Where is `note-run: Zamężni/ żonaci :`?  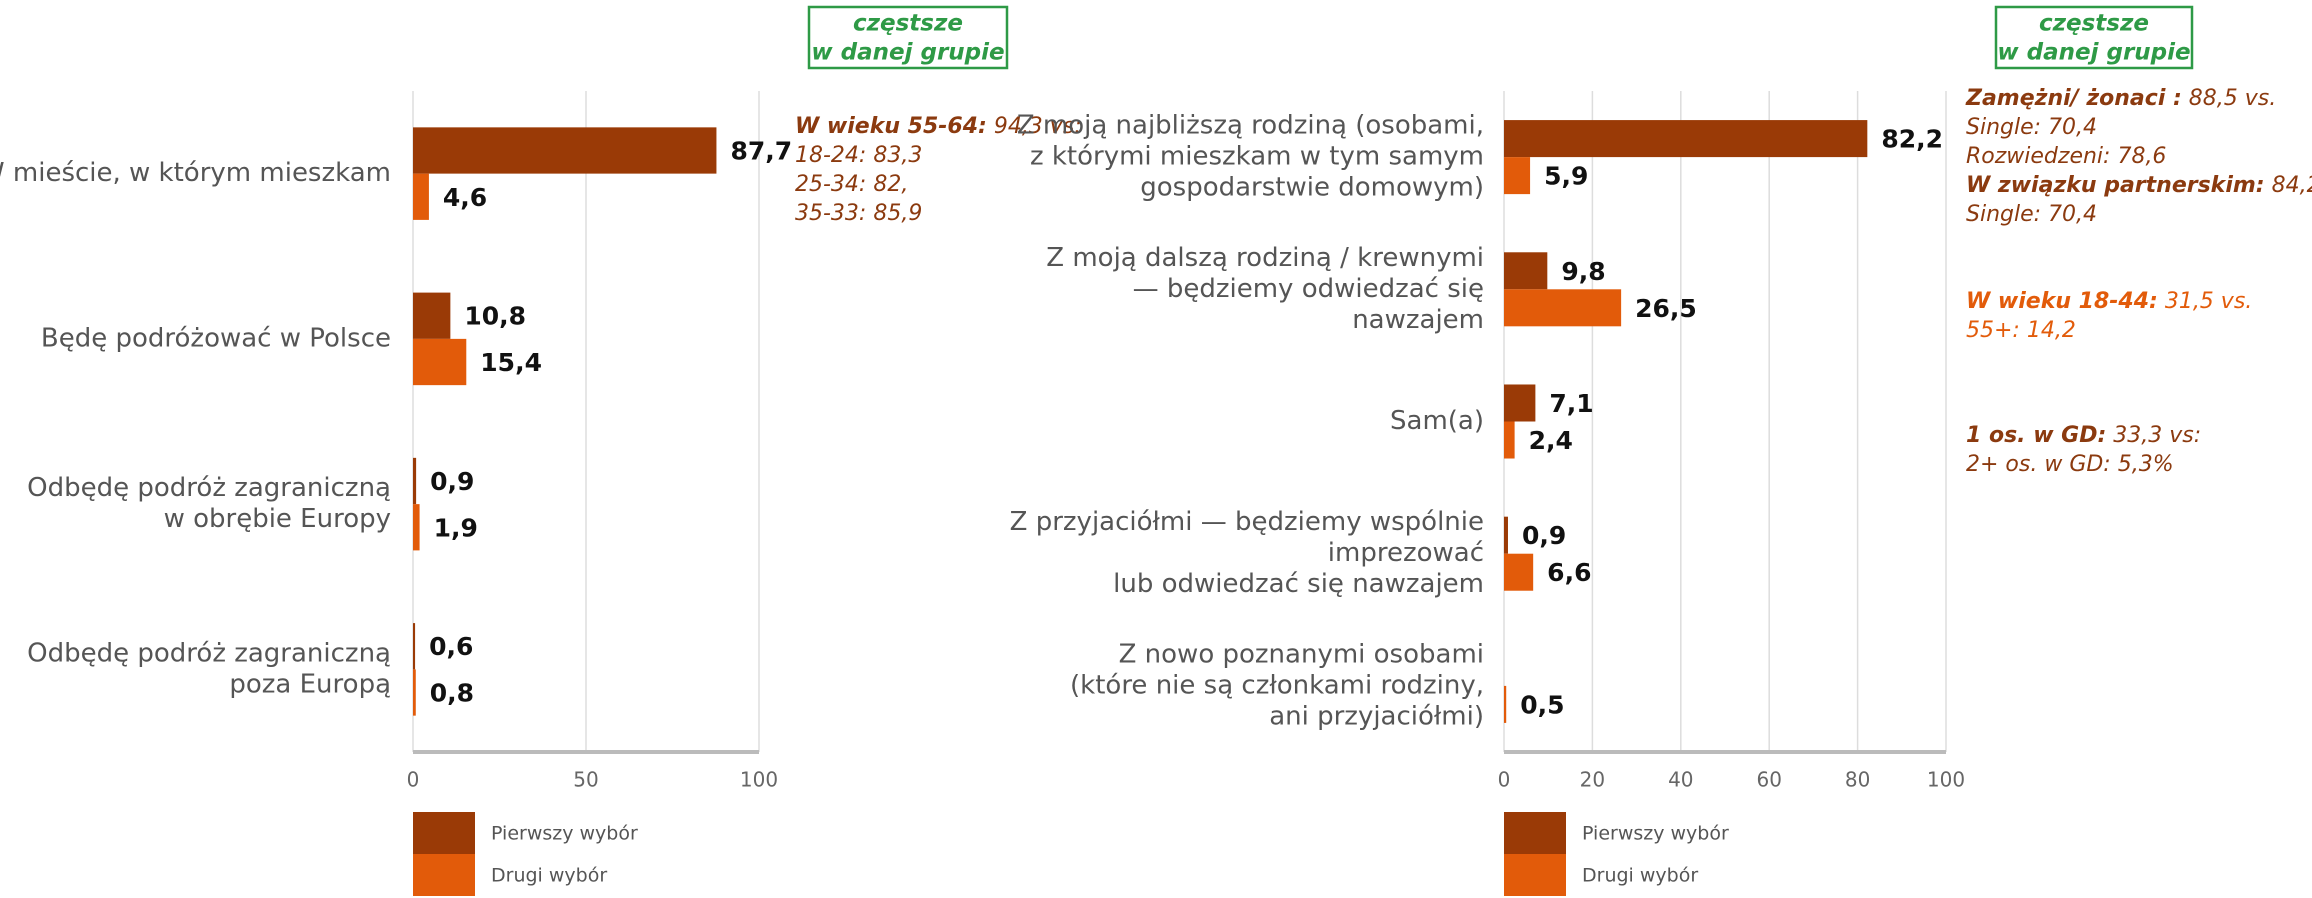 note-run: Zamężni/ żonaci : is located at coordinates (2073, 98).